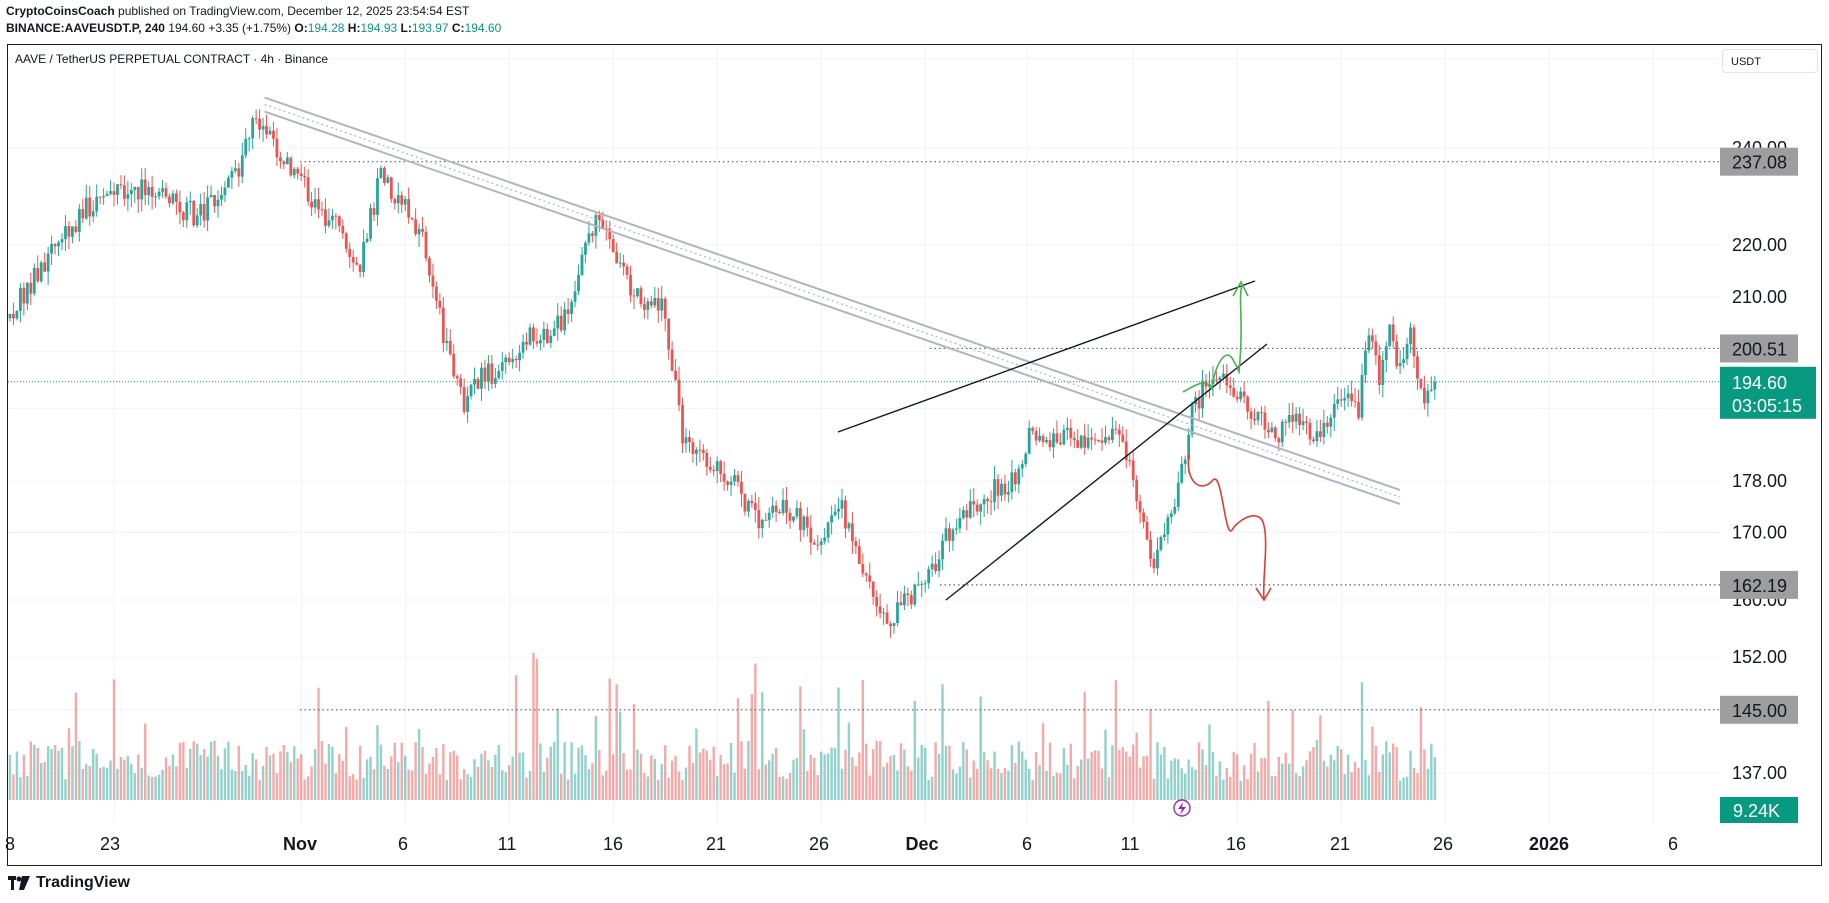 This screenshot has height=903, width=1829. What do you see at coordinates (1212, 338) in the screenshot?
I see `bullish-path` at bounding box center [1212, 338].